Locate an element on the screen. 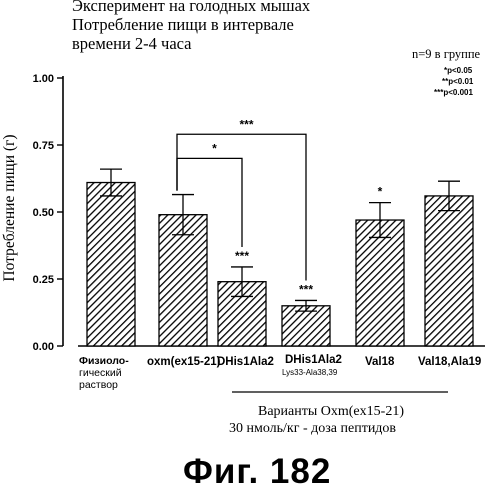 This screenshot has width=502, height=500. x-category-sublabel: Lys33-Ala38,39 is located at coordinates (309, 372).